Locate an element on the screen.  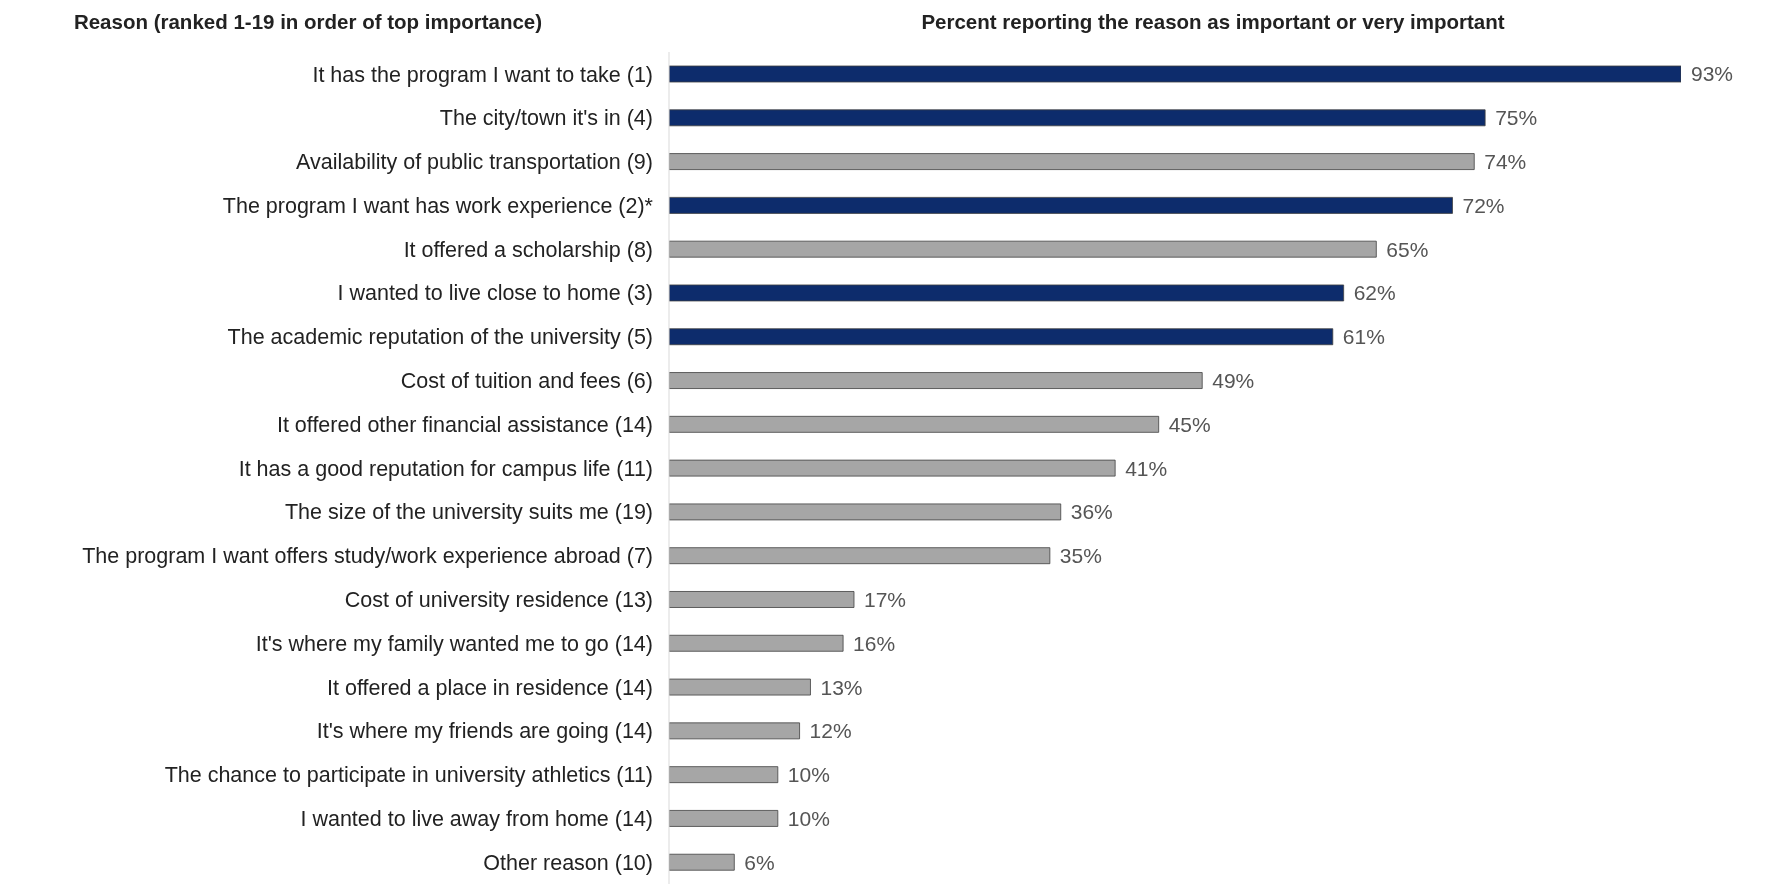
data-label: 12% is located at coordinates (830, 731).